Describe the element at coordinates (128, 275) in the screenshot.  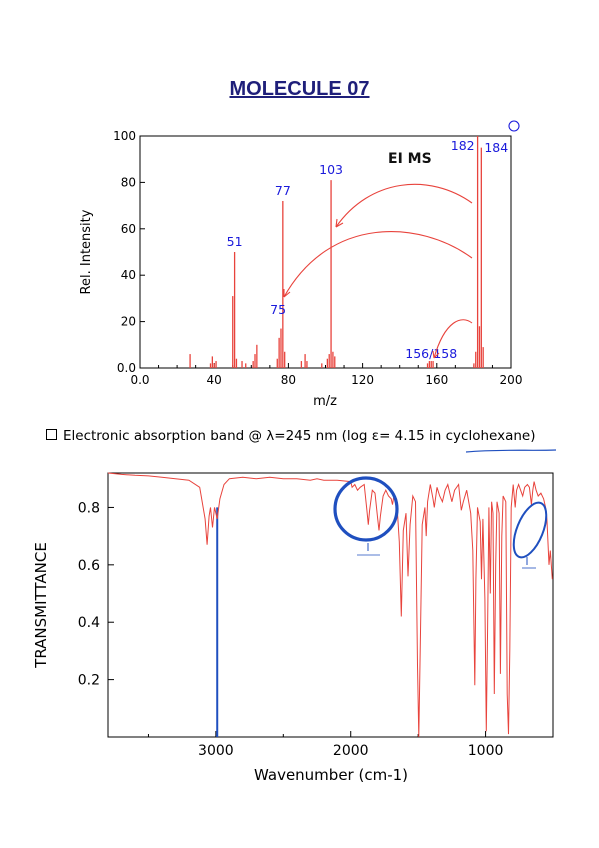
I see `ms-y-tick-label: 40` at that location.